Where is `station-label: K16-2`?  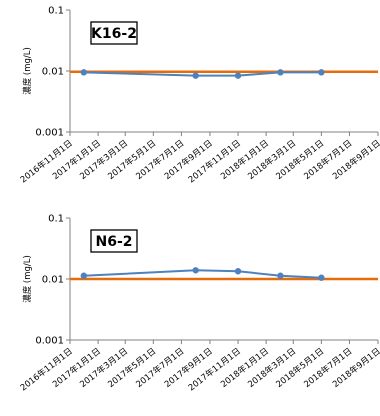 station-label: K16-2 is located at coordinates (114, 34).